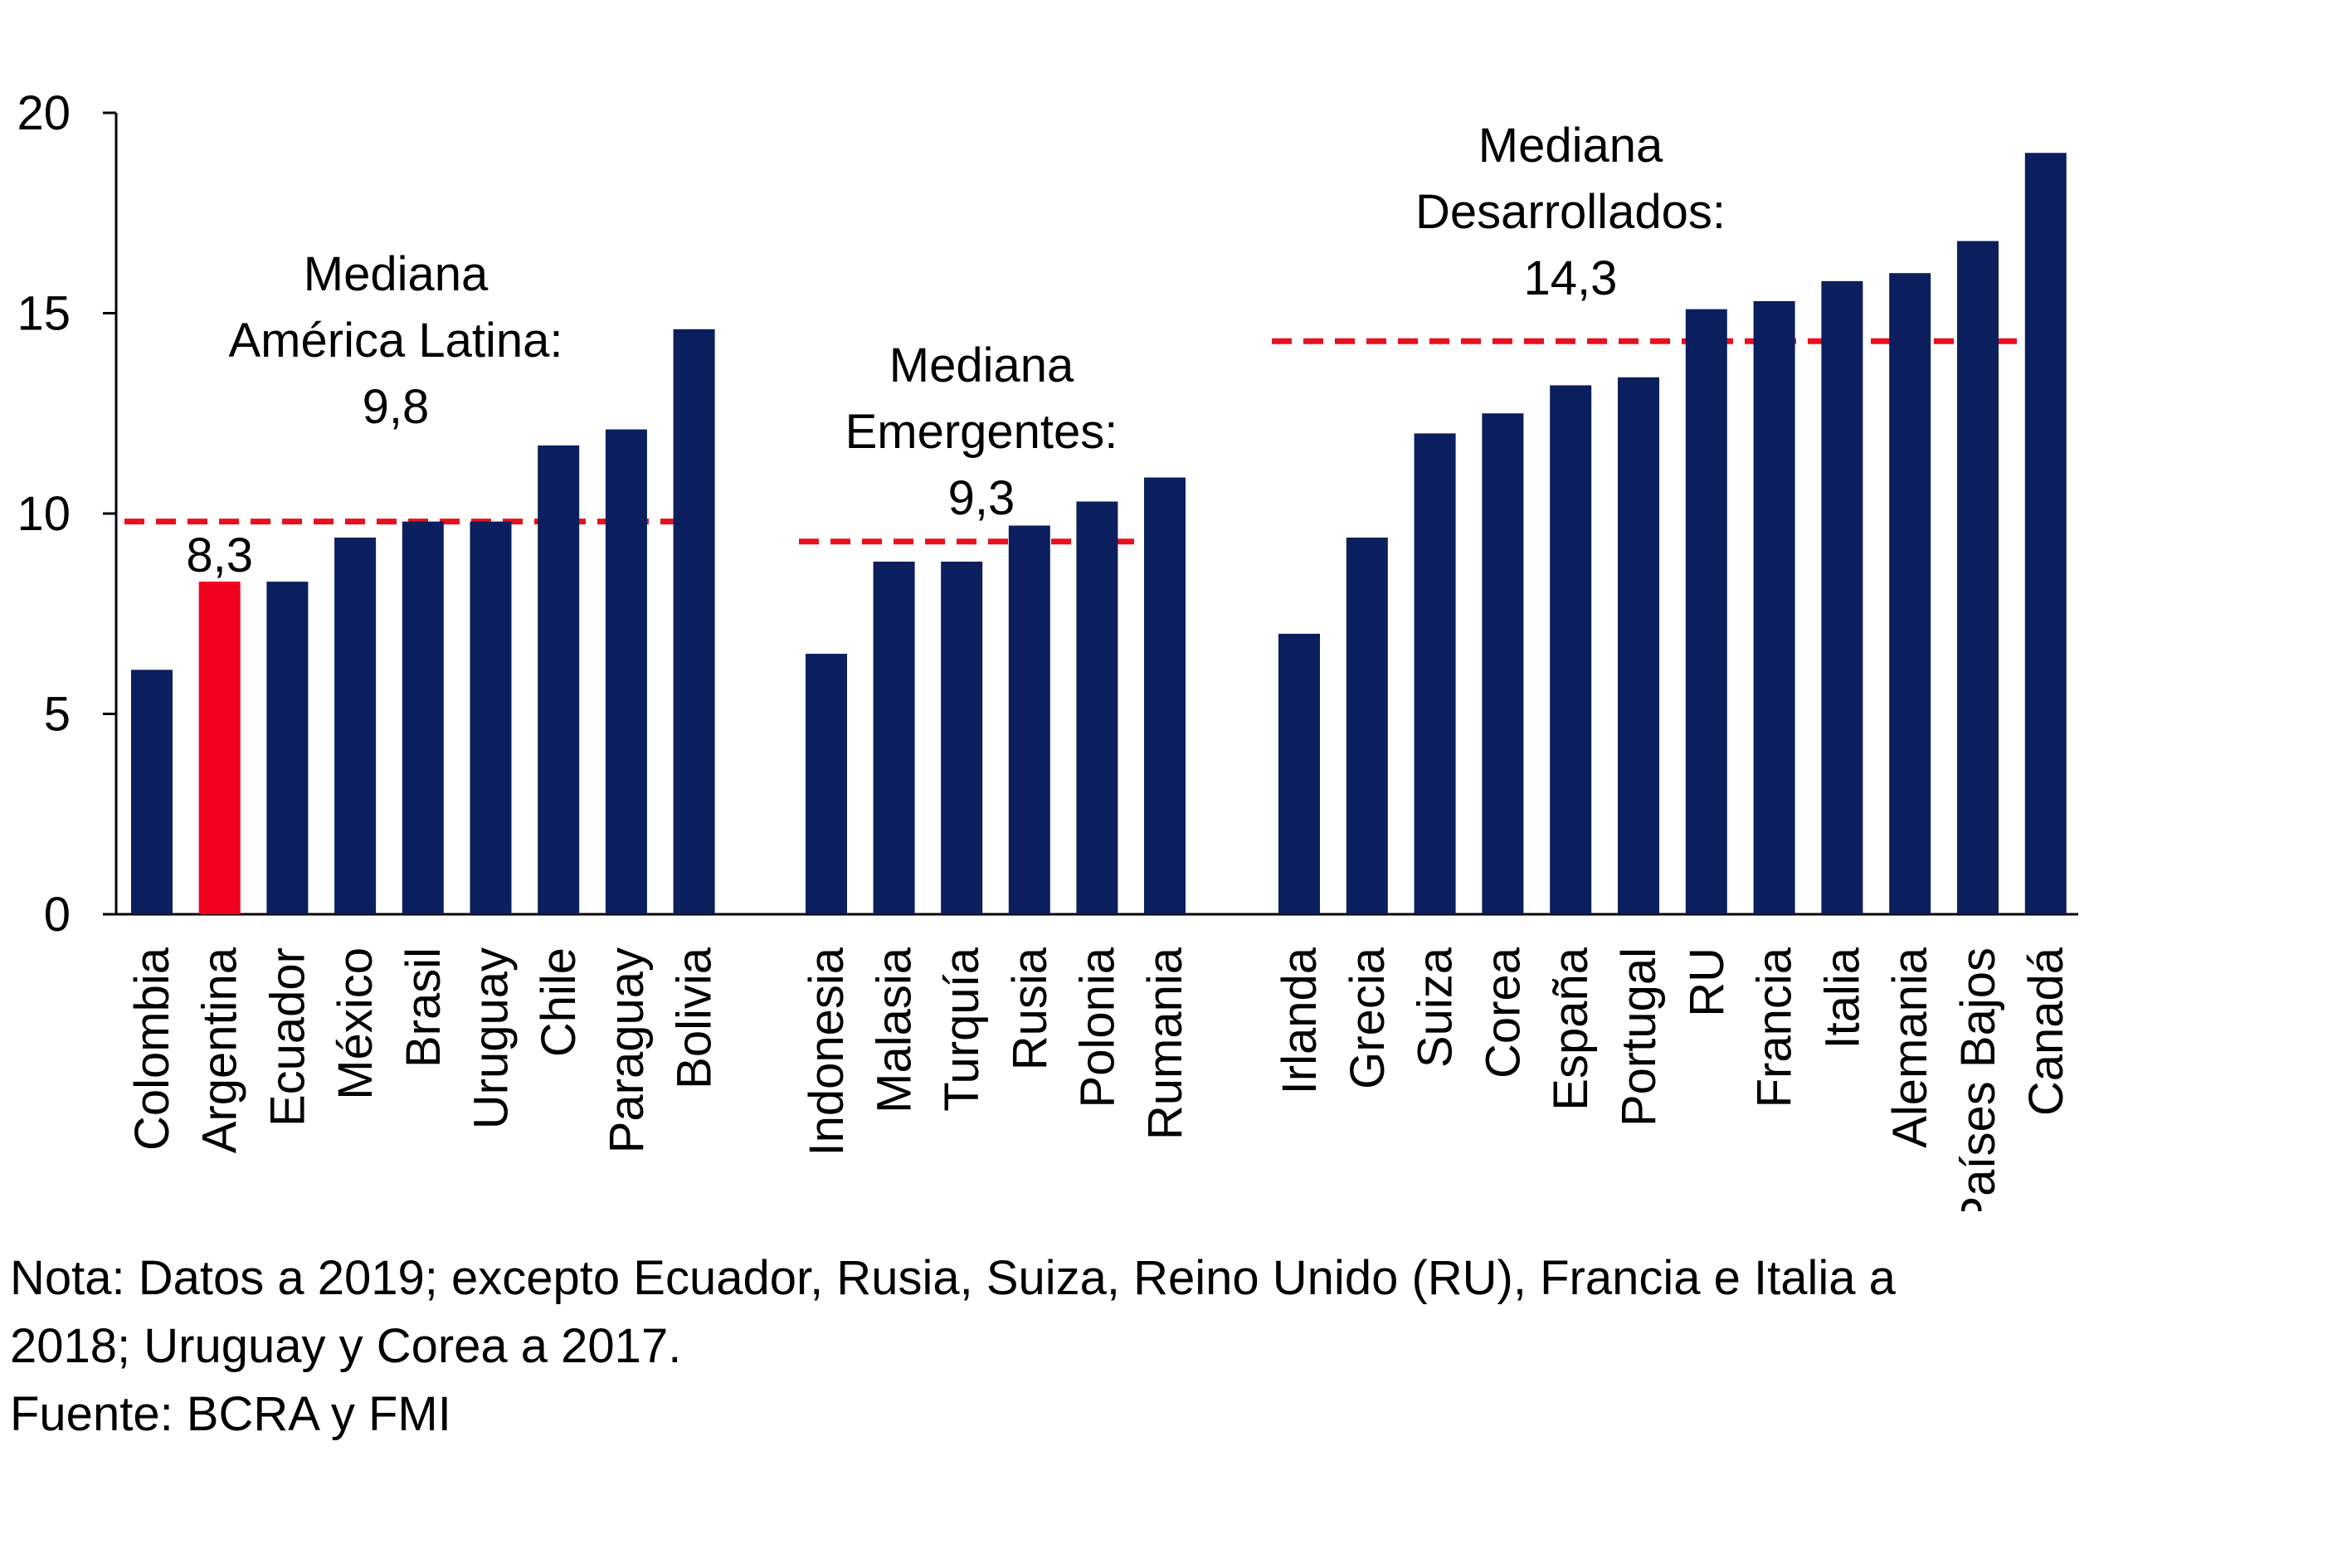 This screenshot has height=1568, width=2352. Describe the element at coordinates (694, 621) in the screenshot. I see `bar-bolivia` at that location.